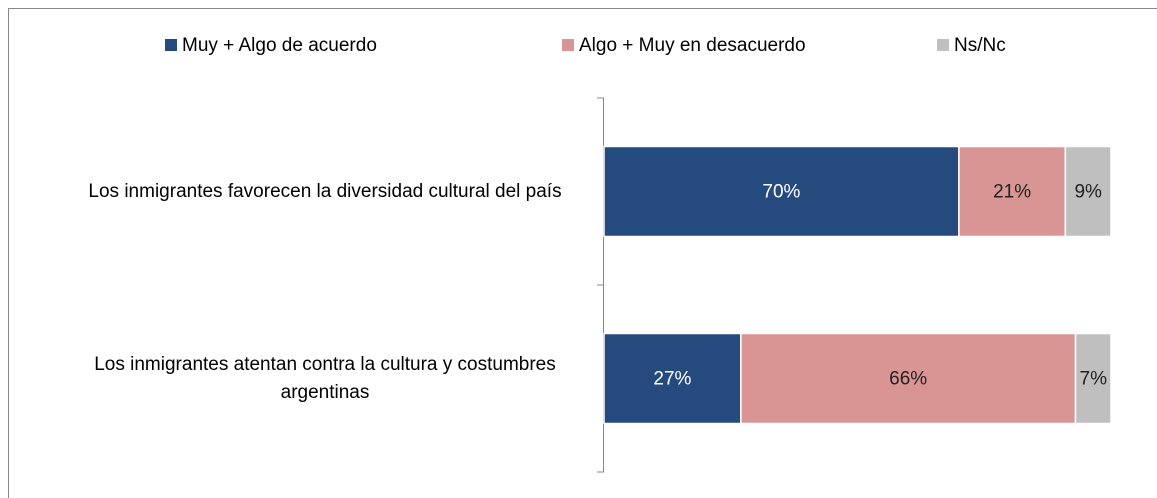 The width and height of the screenshot is (1157, 498). I want to click on value-label: 7%, so click(1094, 379).